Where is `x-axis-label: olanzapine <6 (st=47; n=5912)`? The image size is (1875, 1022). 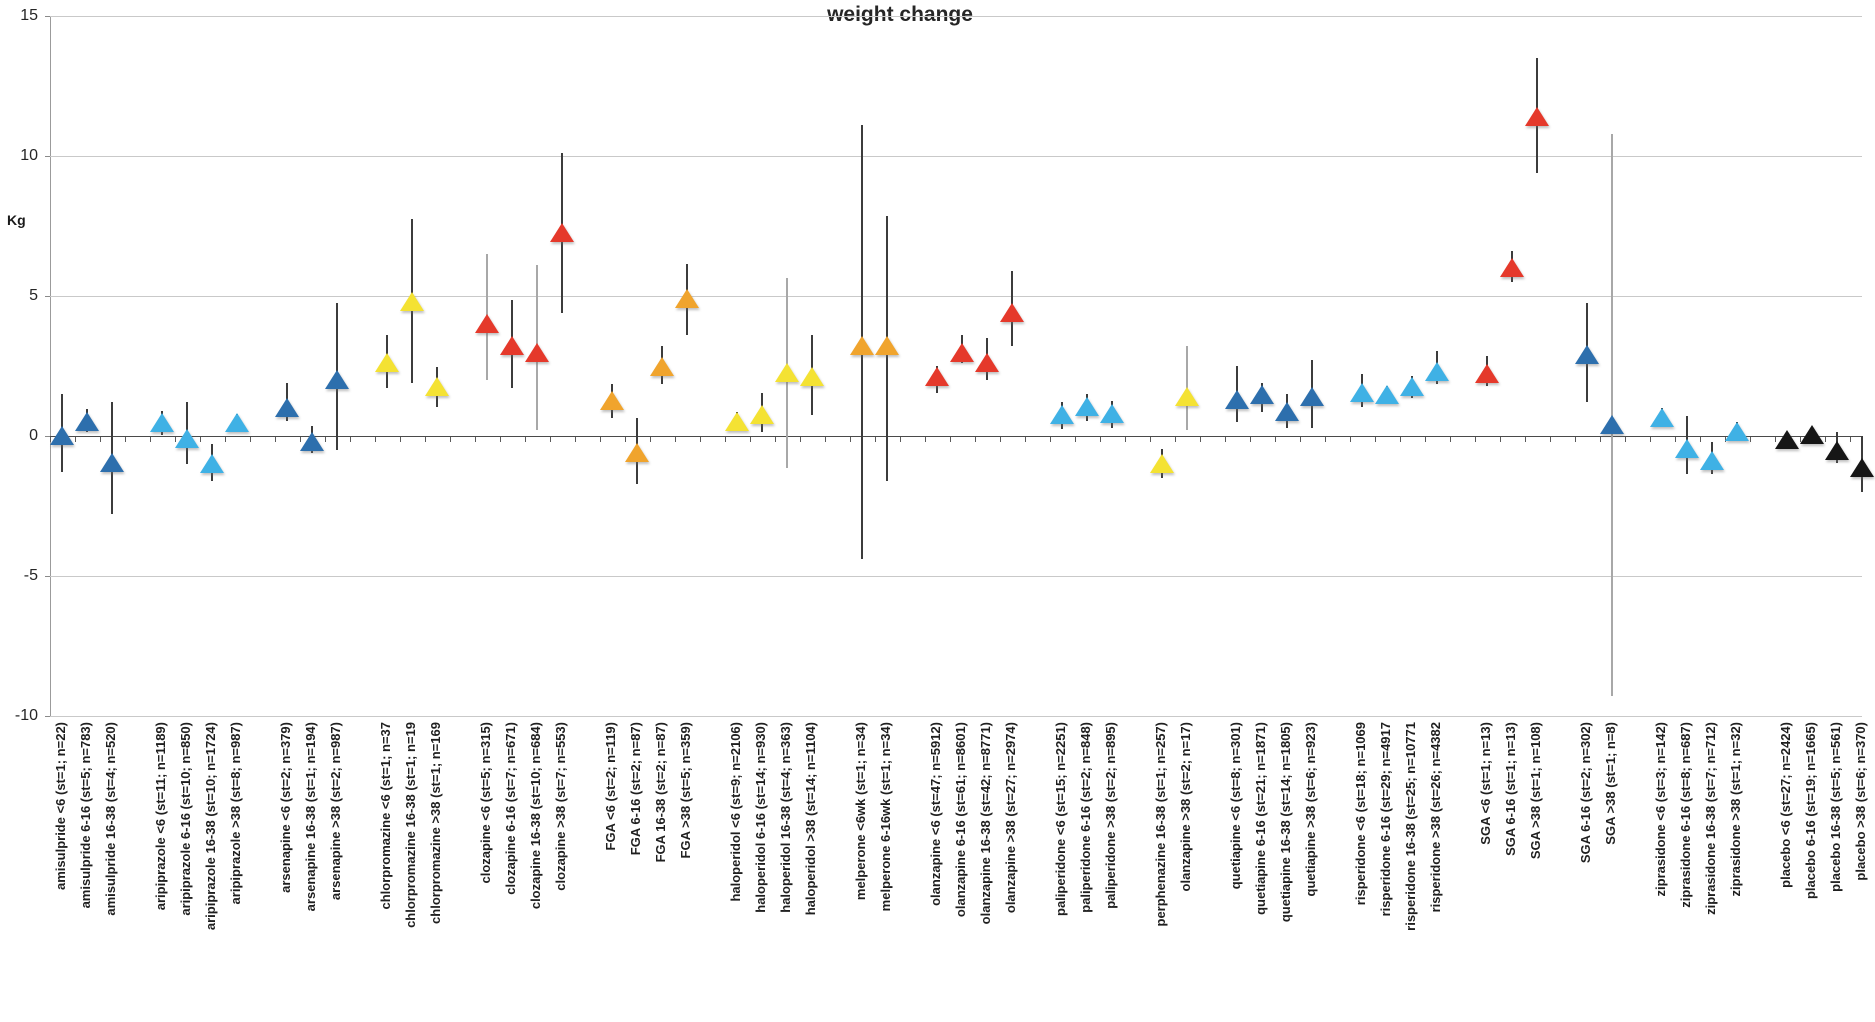 x-axis-label: olanzapine <6 (st=47; n=5912) is located at coordinates (935, 814).